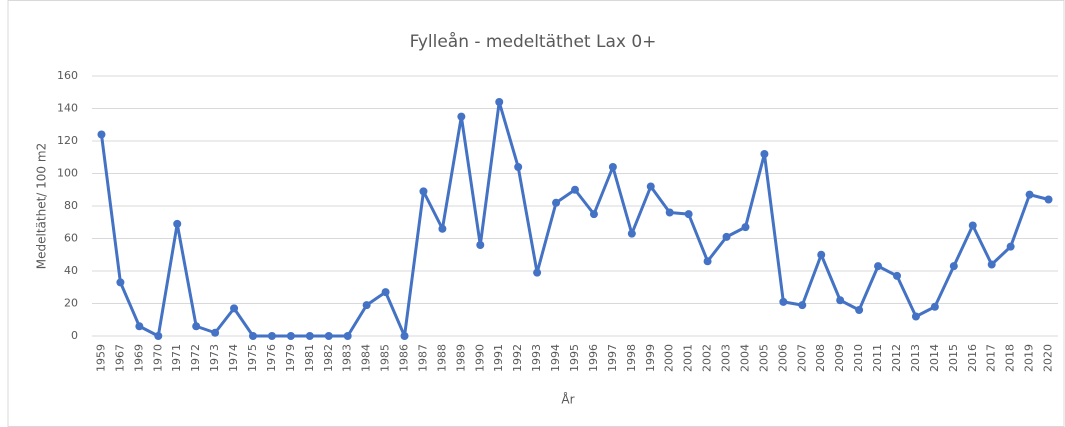 The height and width of the screenshot is (427, 1065). I want to click on x-tick-label: 1991, so click(498, 358).